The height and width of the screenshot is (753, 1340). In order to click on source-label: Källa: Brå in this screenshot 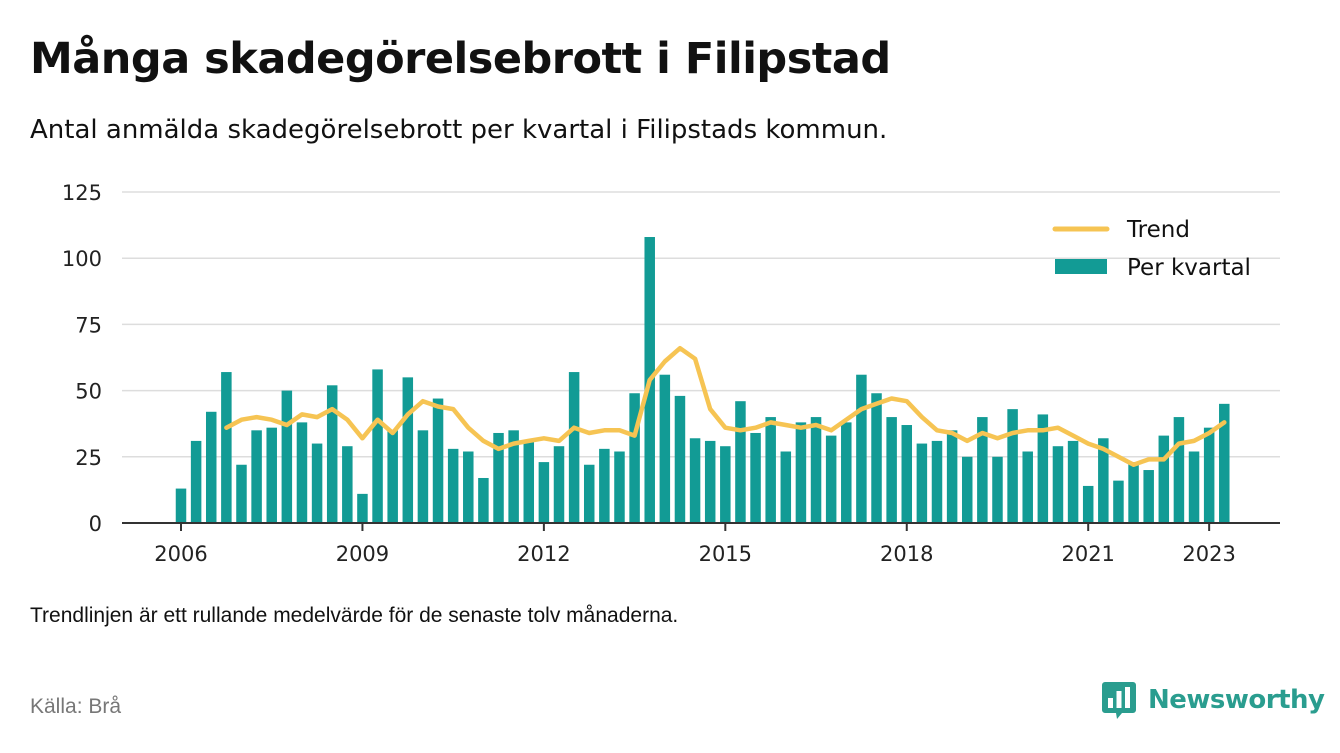, I will do `click(76, 706)`.